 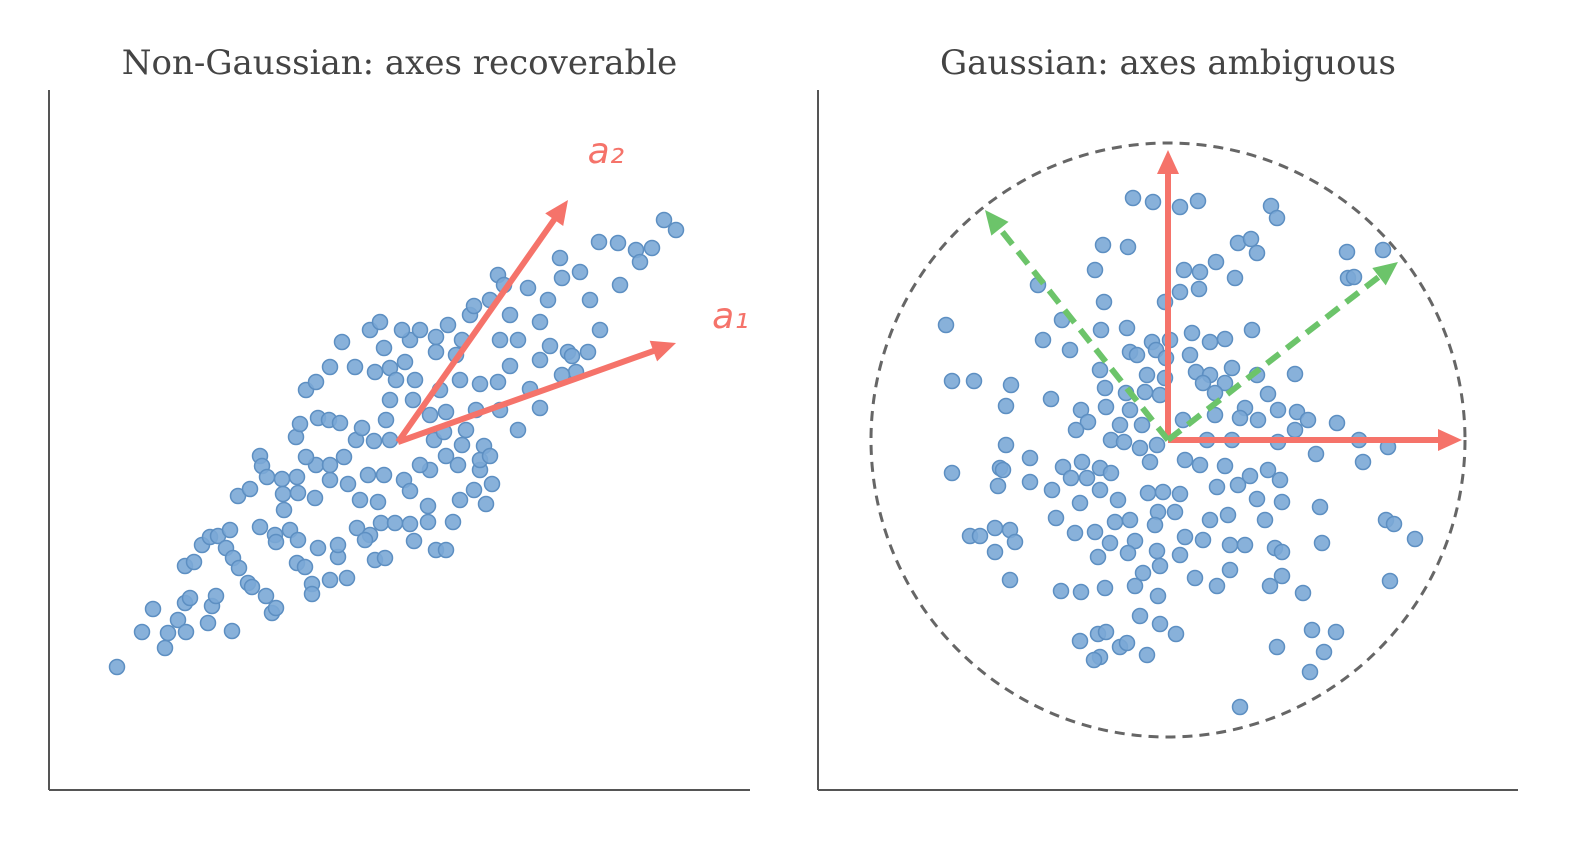 I want to click on arrow-head, so click(x=997, y=223).